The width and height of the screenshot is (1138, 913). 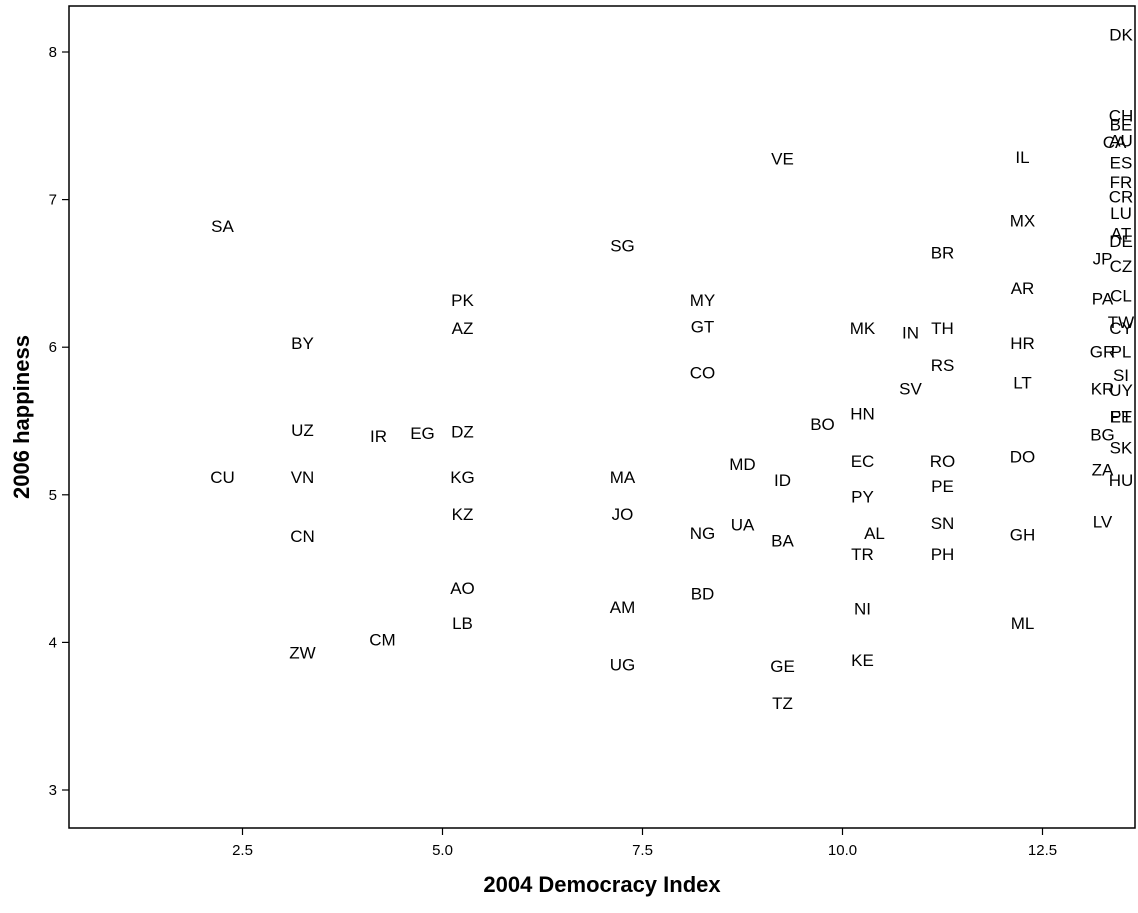 I want to click on point-label-mx: MX, so click(x=1023, y=220).